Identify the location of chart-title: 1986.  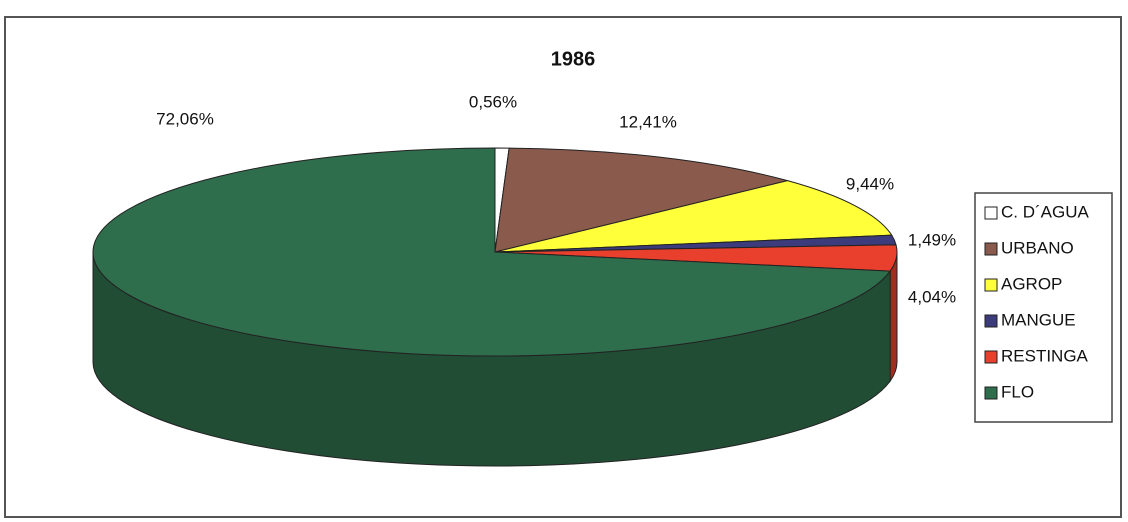
(573, 59).